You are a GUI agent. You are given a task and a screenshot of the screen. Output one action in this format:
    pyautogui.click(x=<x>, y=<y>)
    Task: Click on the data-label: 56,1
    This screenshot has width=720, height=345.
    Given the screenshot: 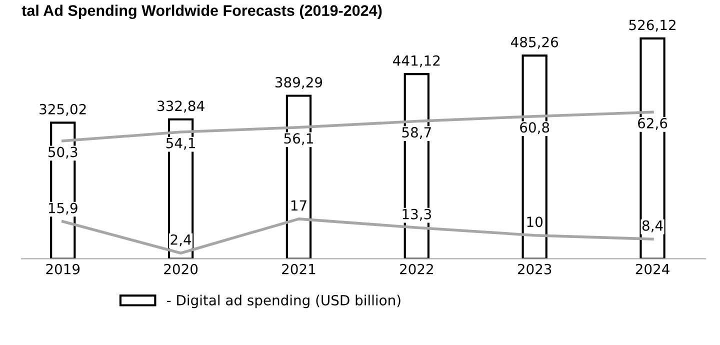 What is the action you would take?
    pyautogui.click(x=298, y=139)
    